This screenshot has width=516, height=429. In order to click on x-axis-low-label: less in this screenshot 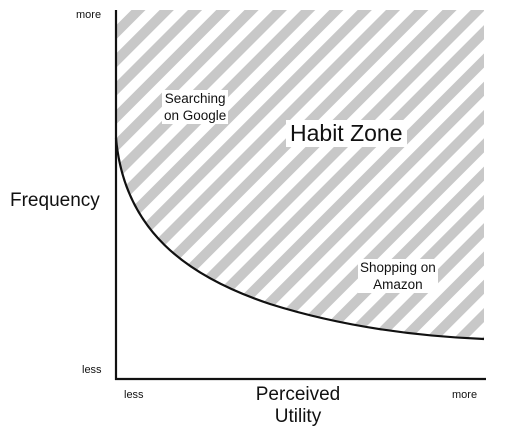, I will do `click(134, 395)`.